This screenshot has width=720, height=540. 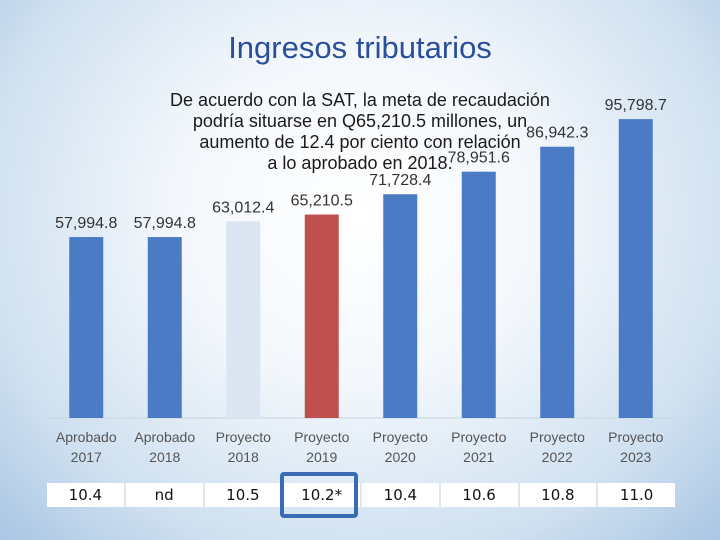 I want to click on bar-value-label: 86,942.3, so click(x=557, y=133).